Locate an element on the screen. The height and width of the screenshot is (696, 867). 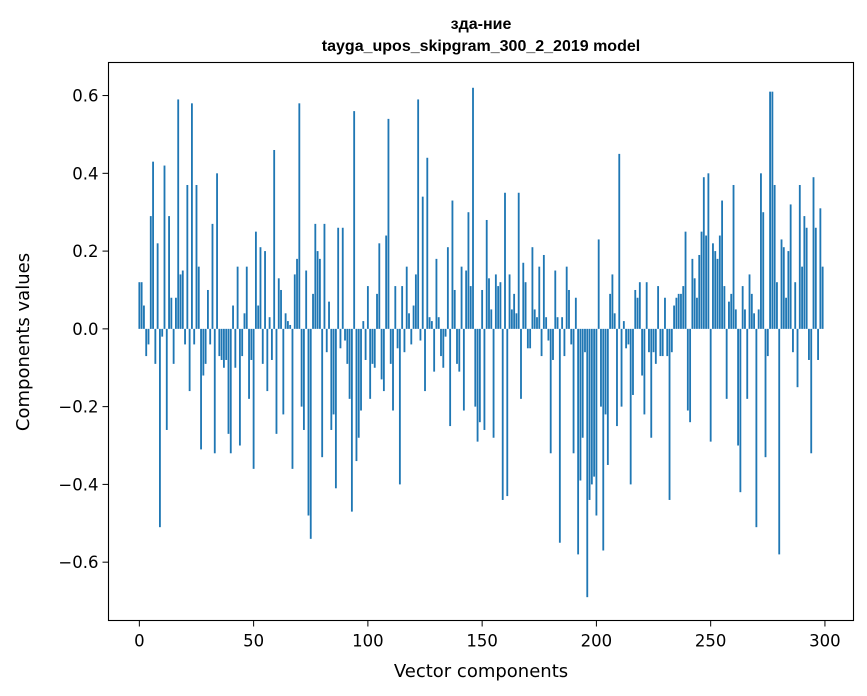
y-tick-label: 0.0 is located at coordinates (85, 329).